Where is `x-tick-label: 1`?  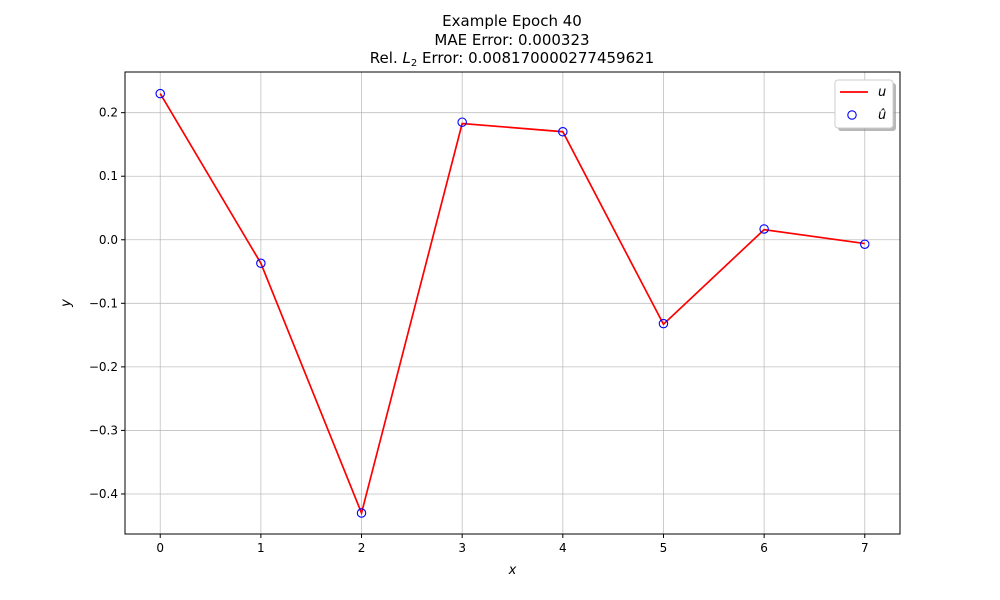 x-tick-label: 1 is located at coordinates (261, 548).